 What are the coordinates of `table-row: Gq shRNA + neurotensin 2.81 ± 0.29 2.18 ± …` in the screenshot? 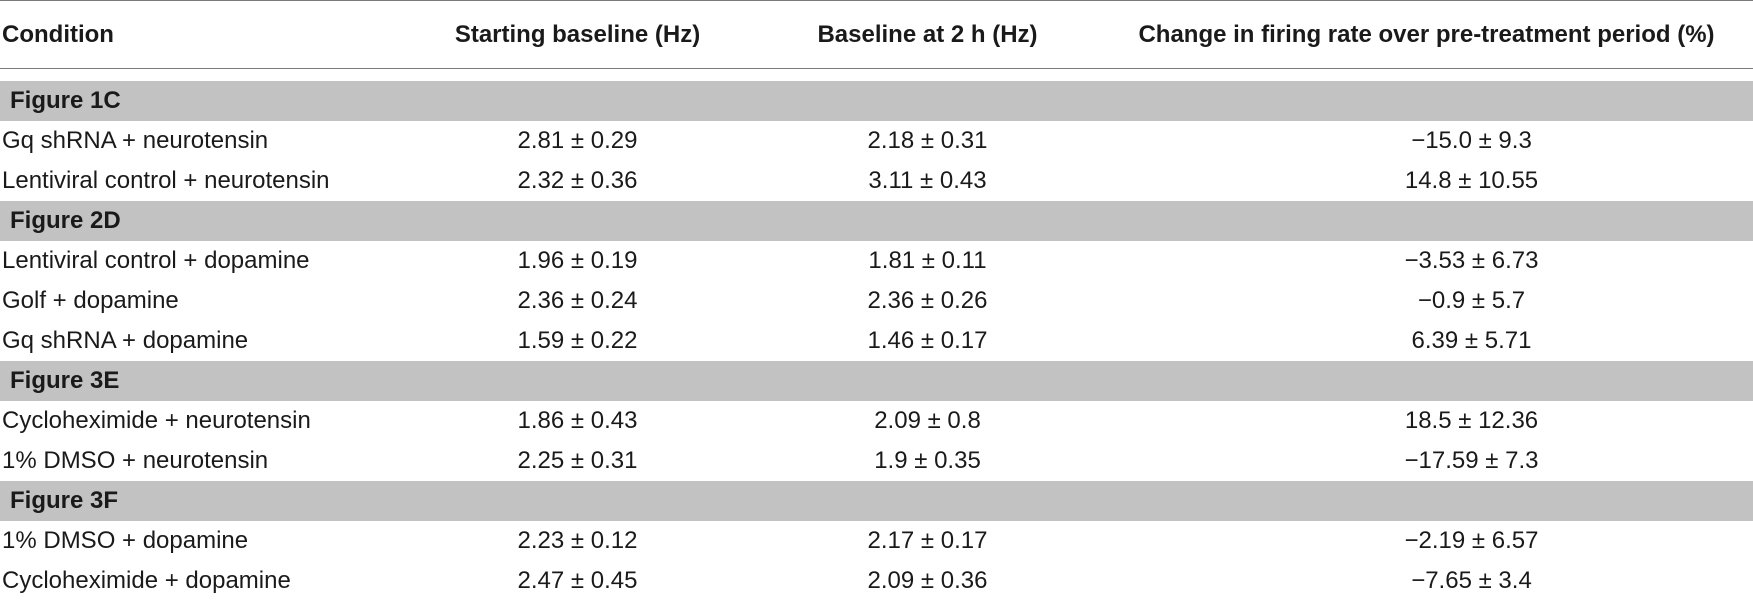 It's located at (876, 141).